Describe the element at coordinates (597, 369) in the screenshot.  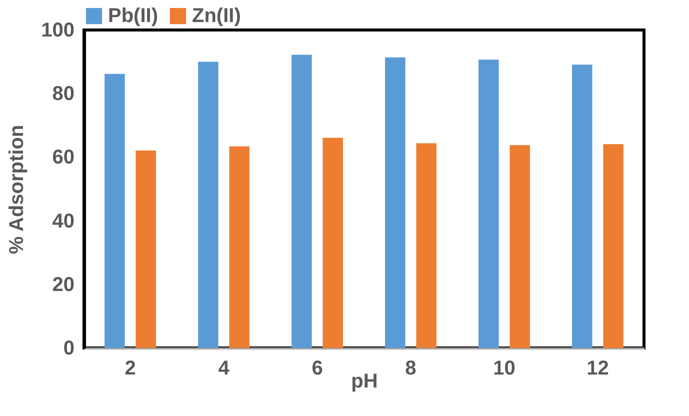
I see `x-tick-label: 12` at that location.